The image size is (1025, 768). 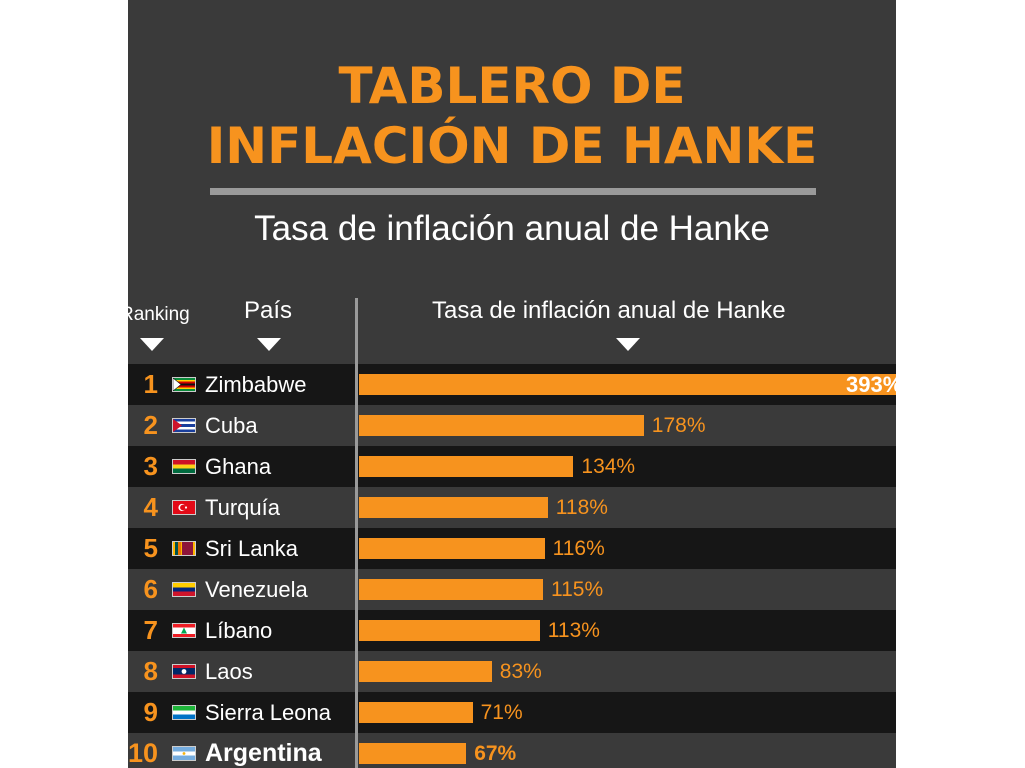 I want to click on zimbabwe-flag-icon, so click(x=184, y=384).